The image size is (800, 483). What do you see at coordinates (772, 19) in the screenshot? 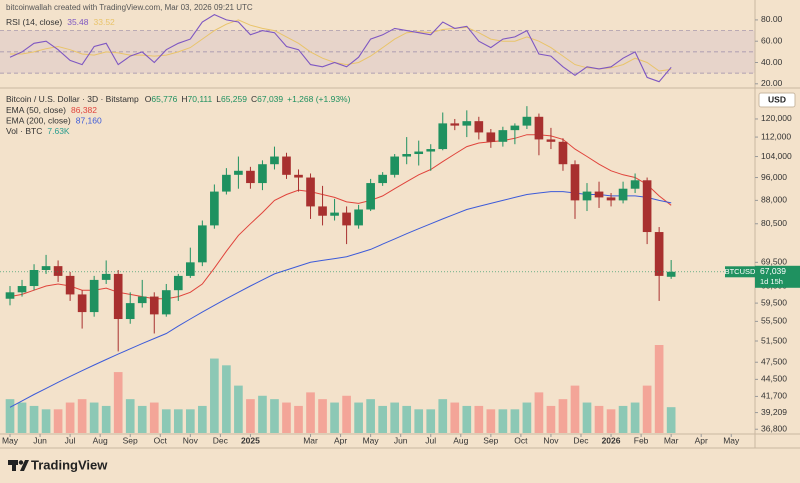
I see `rsi-tick-label: 80.00` at bounding box center [772, 19].